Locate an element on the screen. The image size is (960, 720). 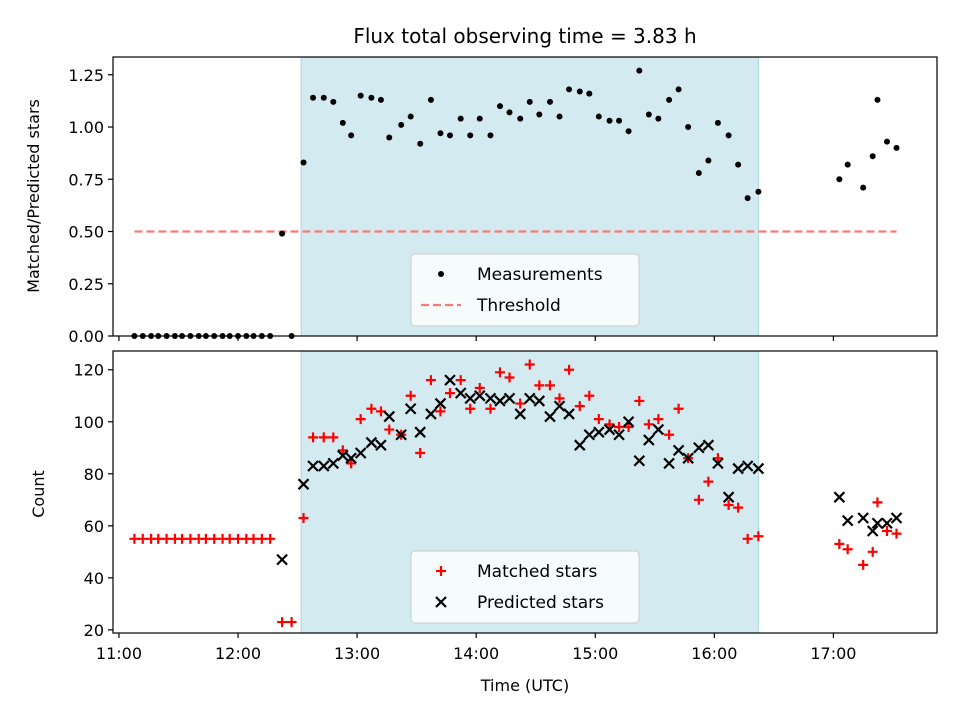
legend: Measurements Threshold is located at coordinates (525, 290).